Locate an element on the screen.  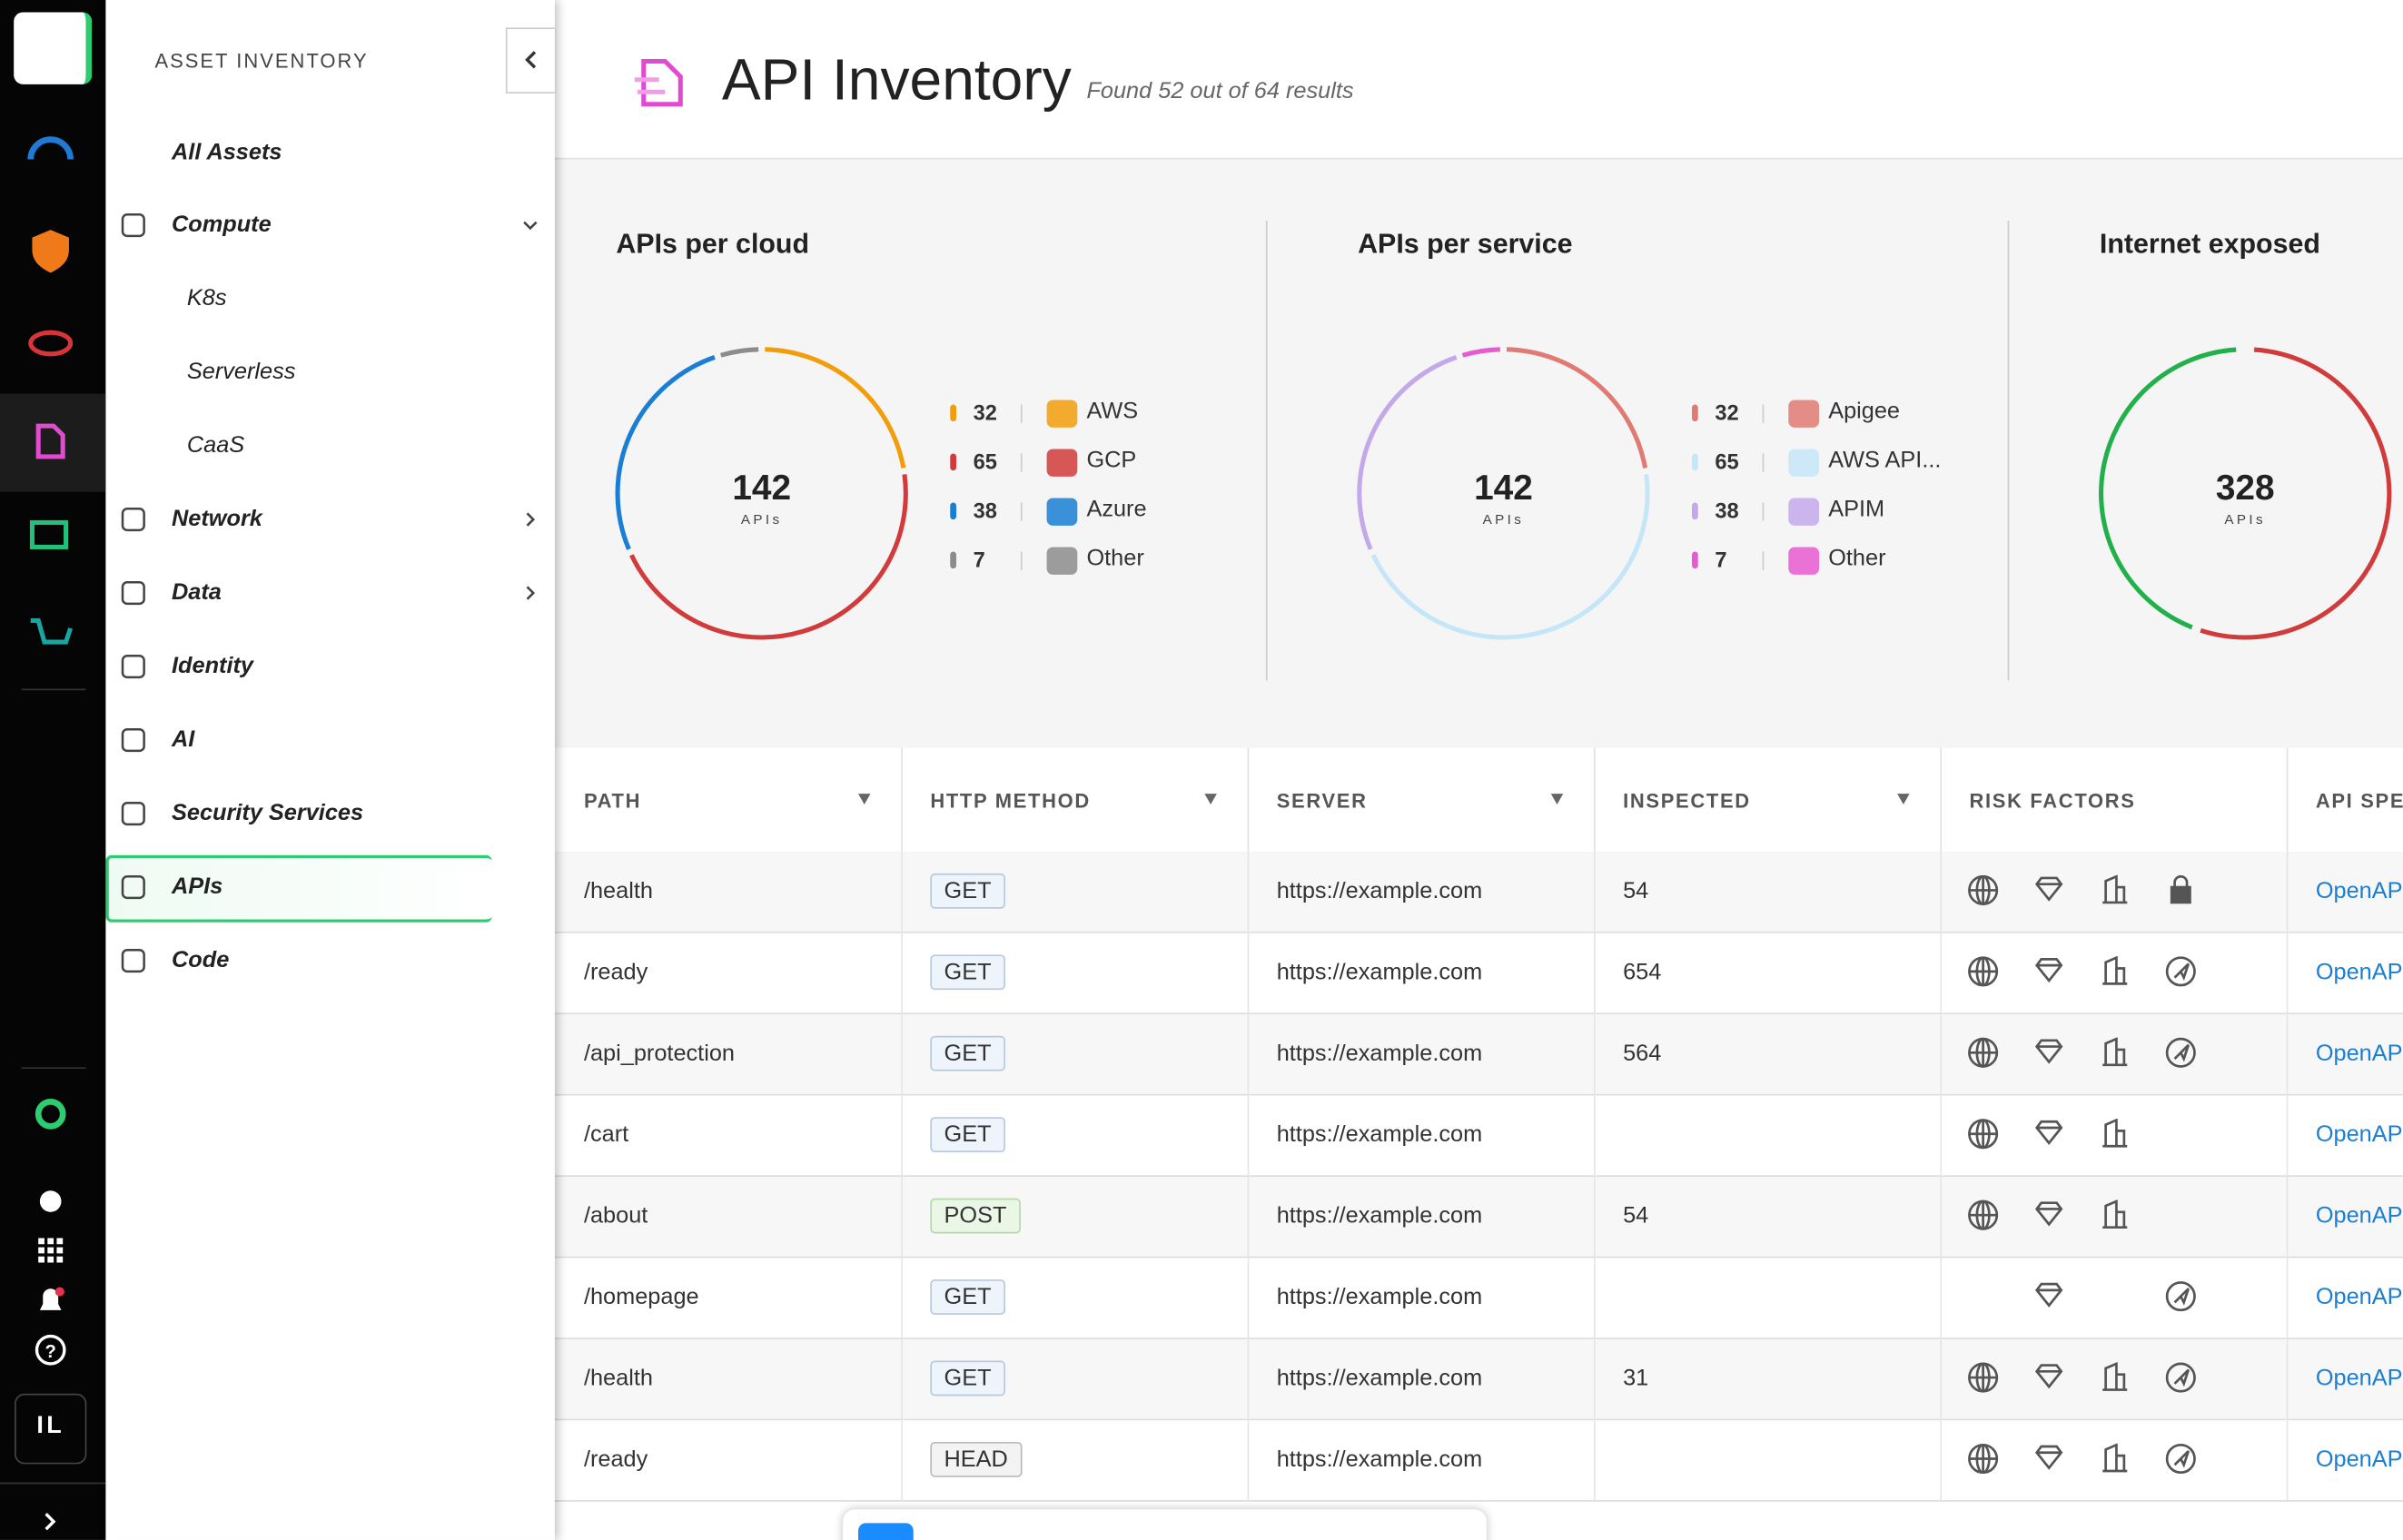
nav-item: Data is located at coordinates (197, 592).